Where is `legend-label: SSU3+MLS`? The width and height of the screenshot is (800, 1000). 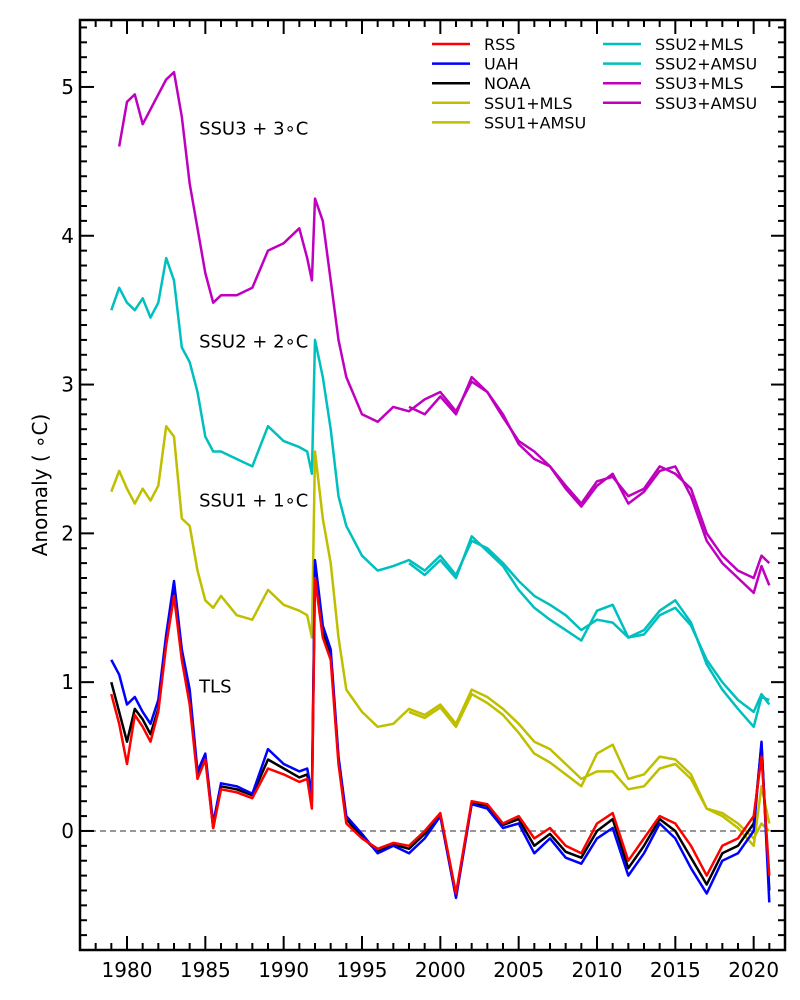 legend-label: SSU3+MLS is located at coordinates (699, 83).